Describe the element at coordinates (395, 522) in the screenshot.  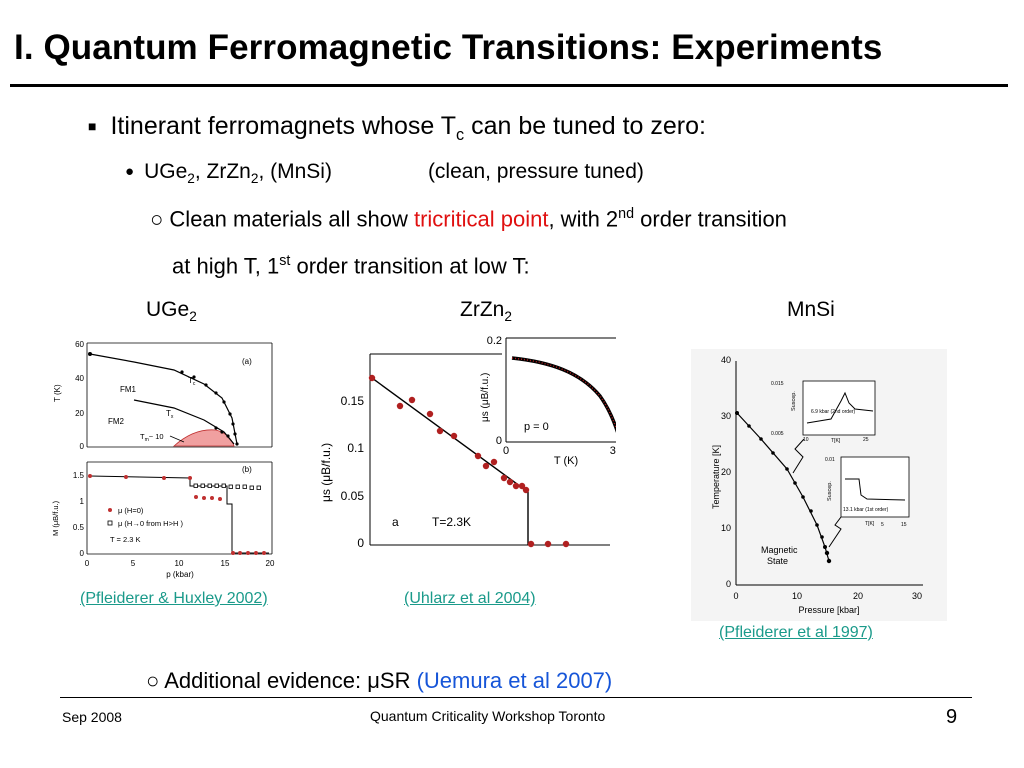
I see `zrzn-label-a: a` at that location.